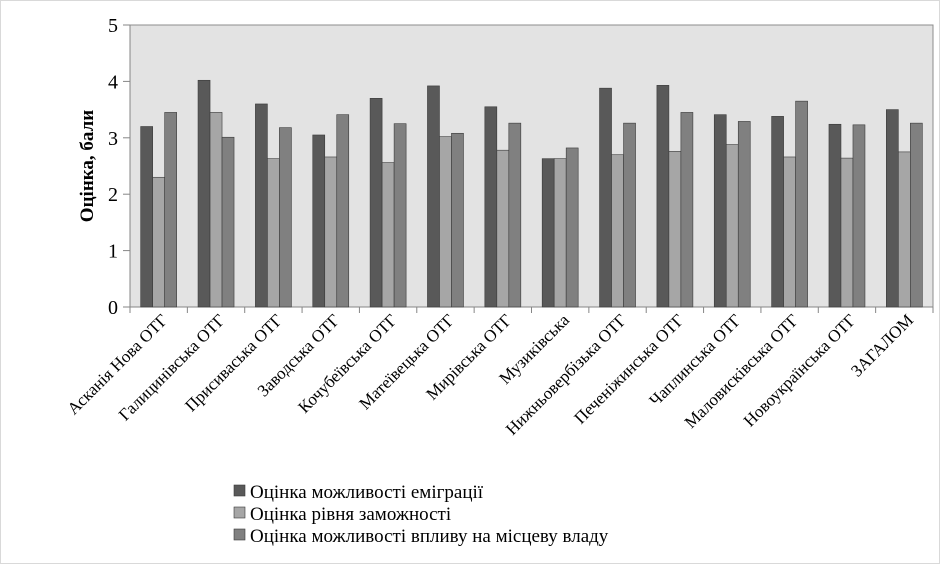 The image size is (940, 568). What do you see at coordinates (113, 195) in the screenshot?
I see `y-tick-label: 2` at bounding box center [113, 195].